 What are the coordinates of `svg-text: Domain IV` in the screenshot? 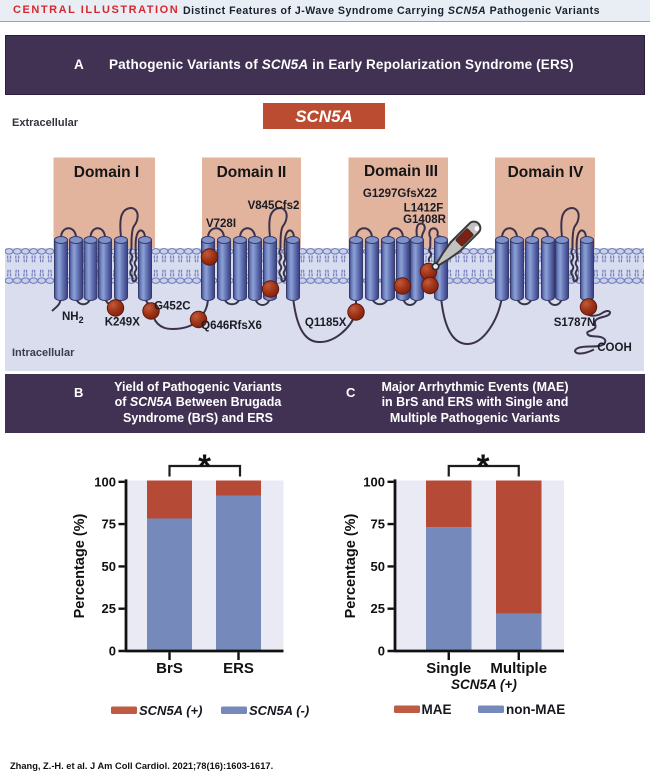 It's located at (546, 172).